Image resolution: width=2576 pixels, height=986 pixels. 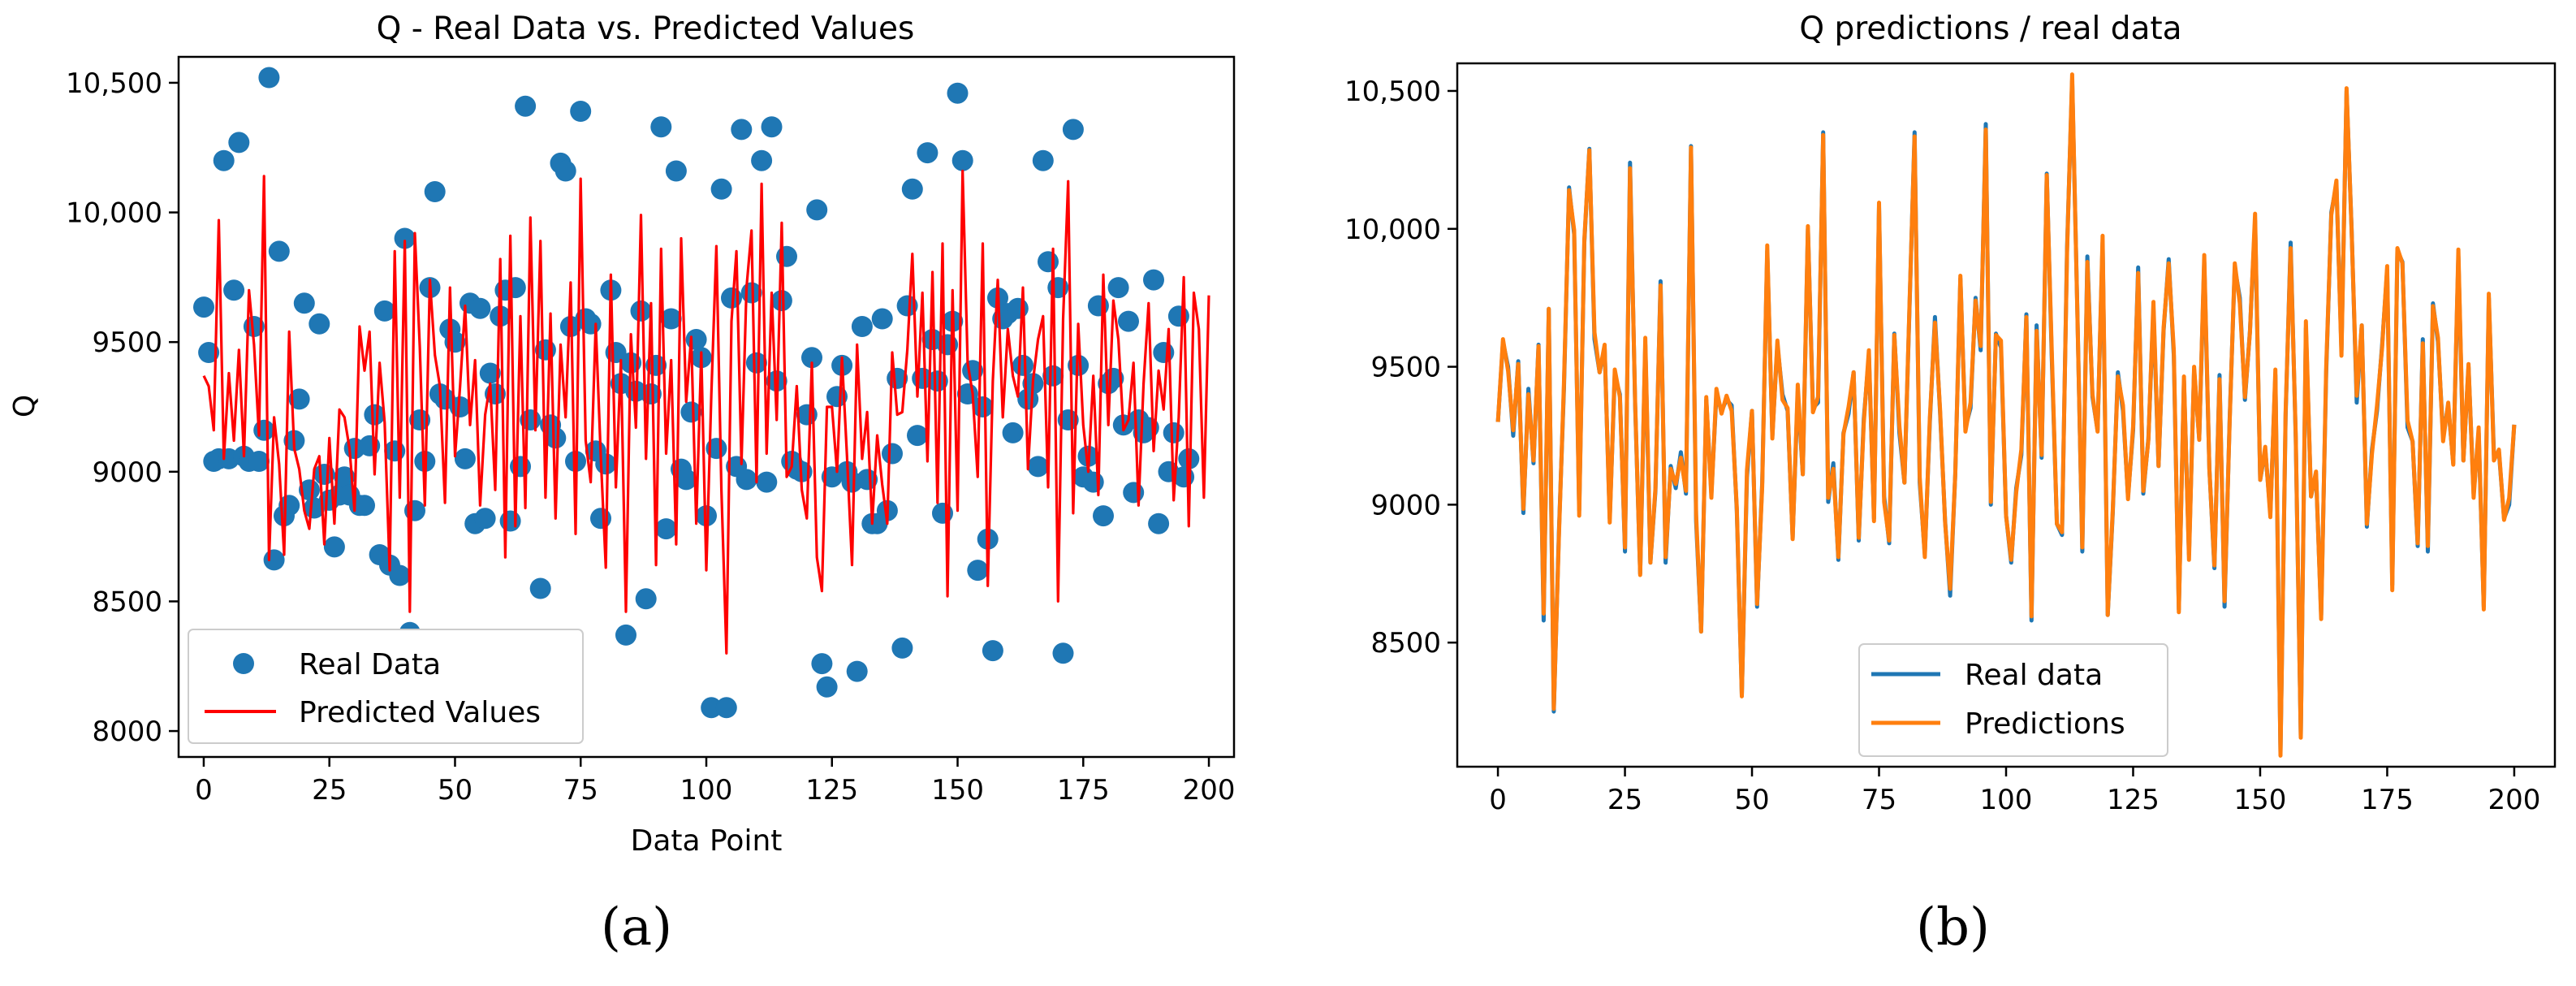 What do you see at coordinates (1392, 230) in the screenshot?
I see `y-tick-label: 10,000` at bounding box center [1392, 230].